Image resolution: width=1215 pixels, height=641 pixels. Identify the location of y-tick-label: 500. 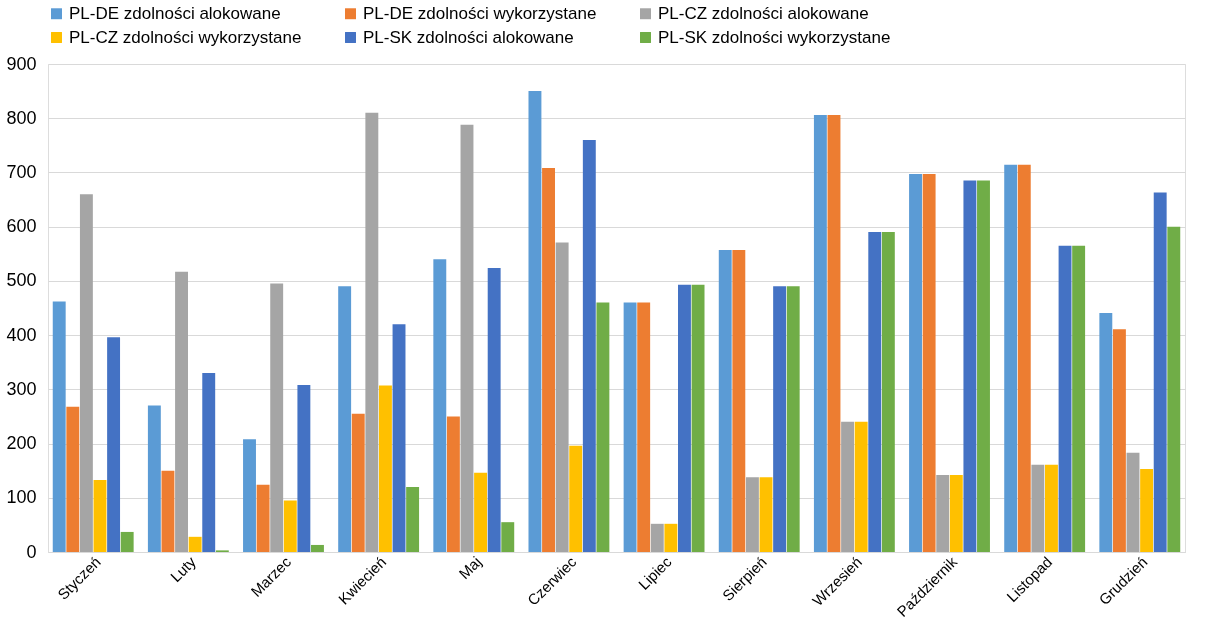
(21, 280).